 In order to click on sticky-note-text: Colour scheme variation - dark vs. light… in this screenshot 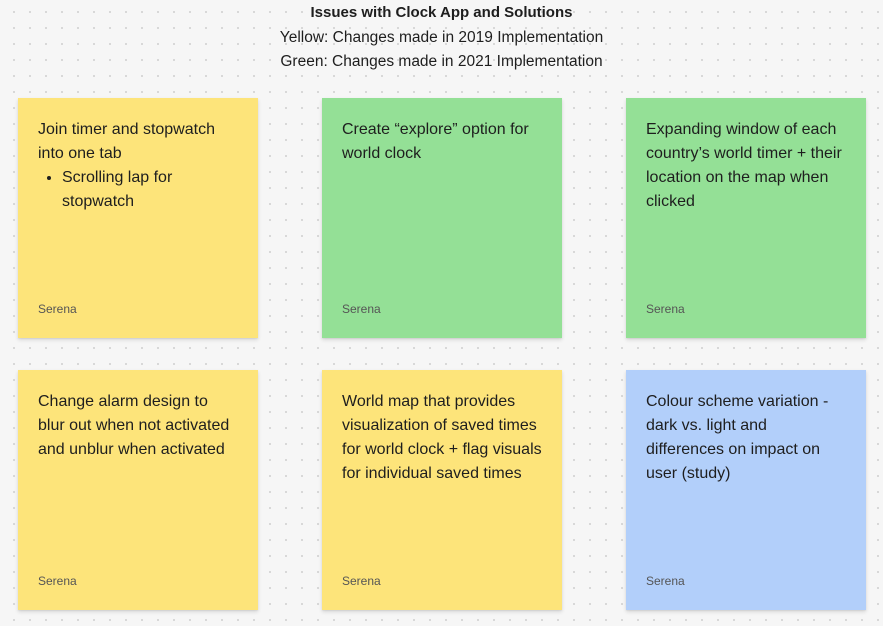, I will do `click(737, 437)`.